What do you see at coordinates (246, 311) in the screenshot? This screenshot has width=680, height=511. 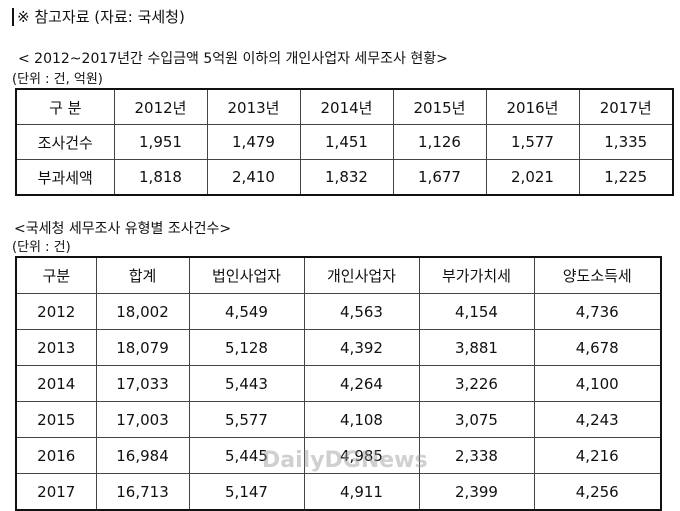 I see `cell: 4,549` at bounding box center [246, 311].